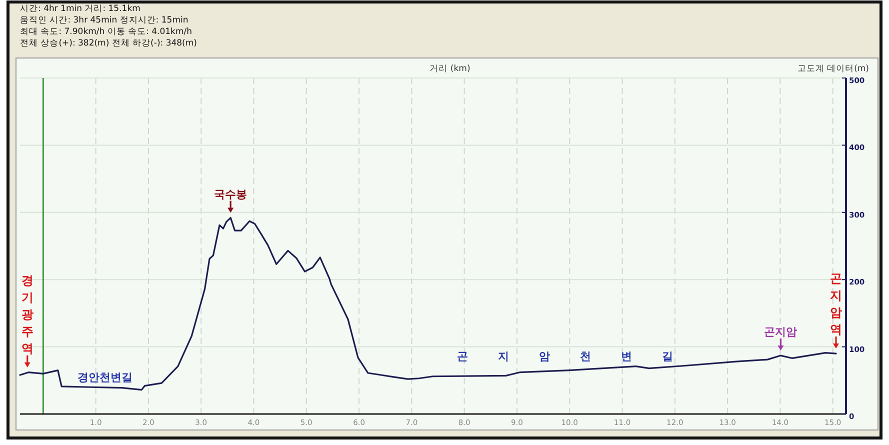  I want to click on text: 최대 속도: 7.90km/h 이동 속도: 4.01km/h, so click(106, 32).